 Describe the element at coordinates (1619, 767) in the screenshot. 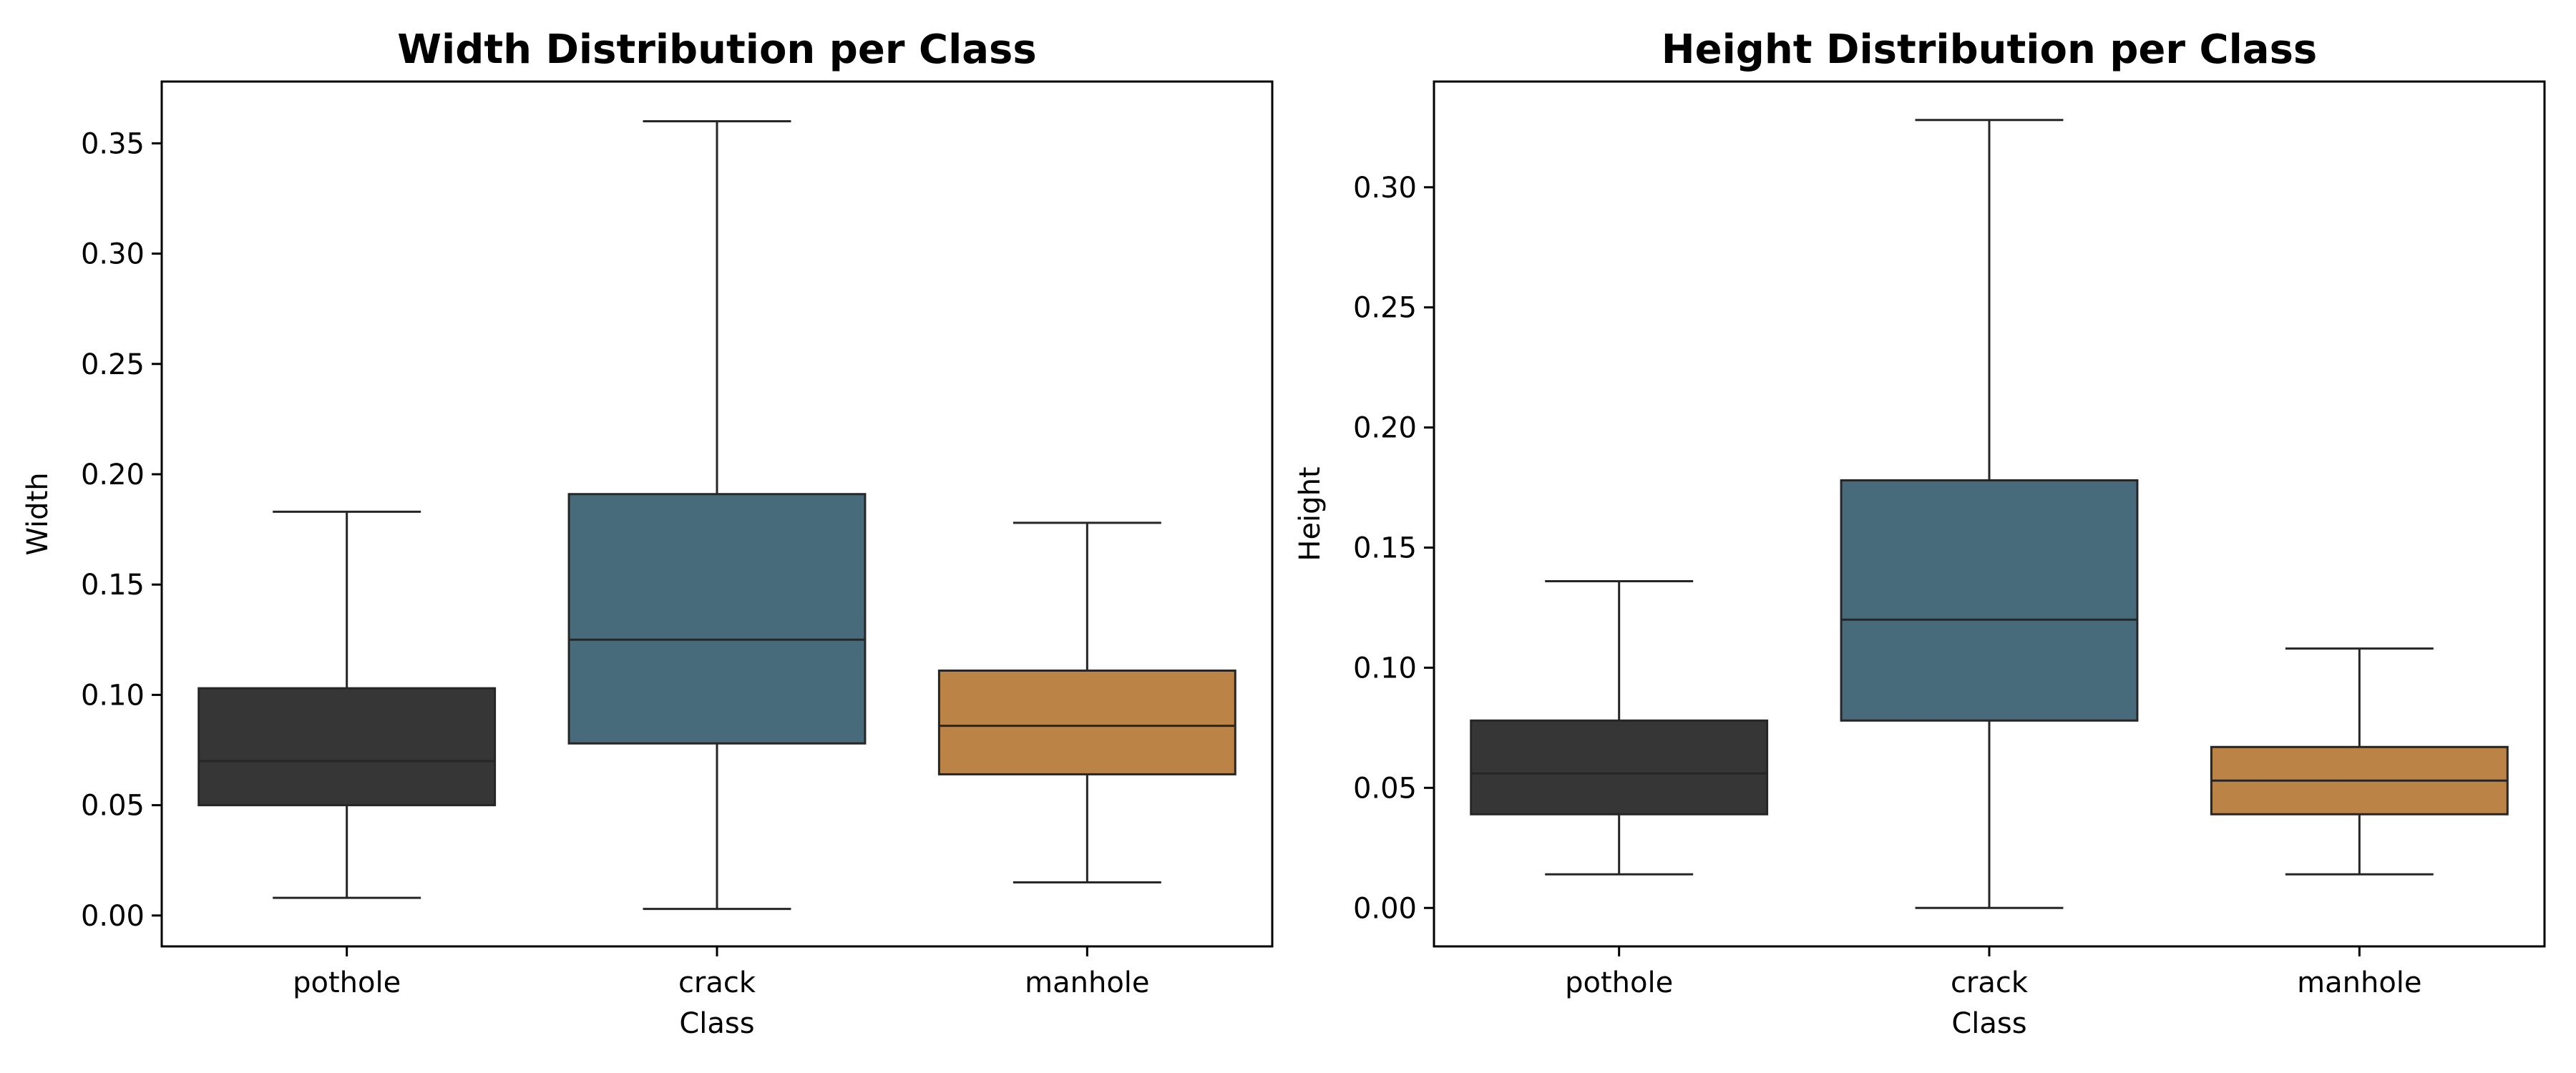

I see `height-pothole-box` at that location.